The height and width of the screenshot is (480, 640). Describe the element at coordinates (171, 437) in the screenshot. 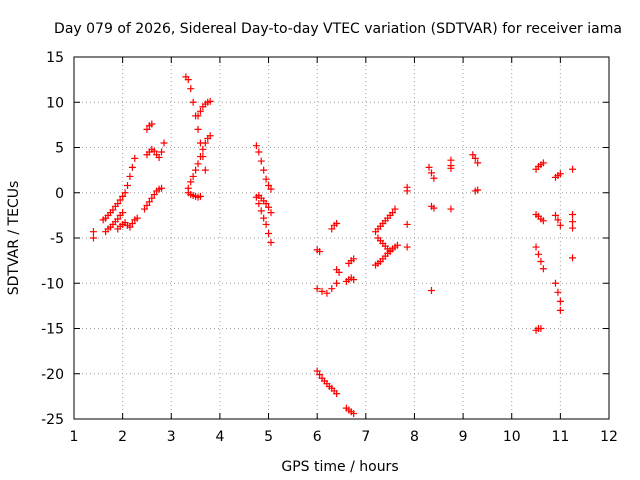

I see `x-tick-label: 3` at that location.